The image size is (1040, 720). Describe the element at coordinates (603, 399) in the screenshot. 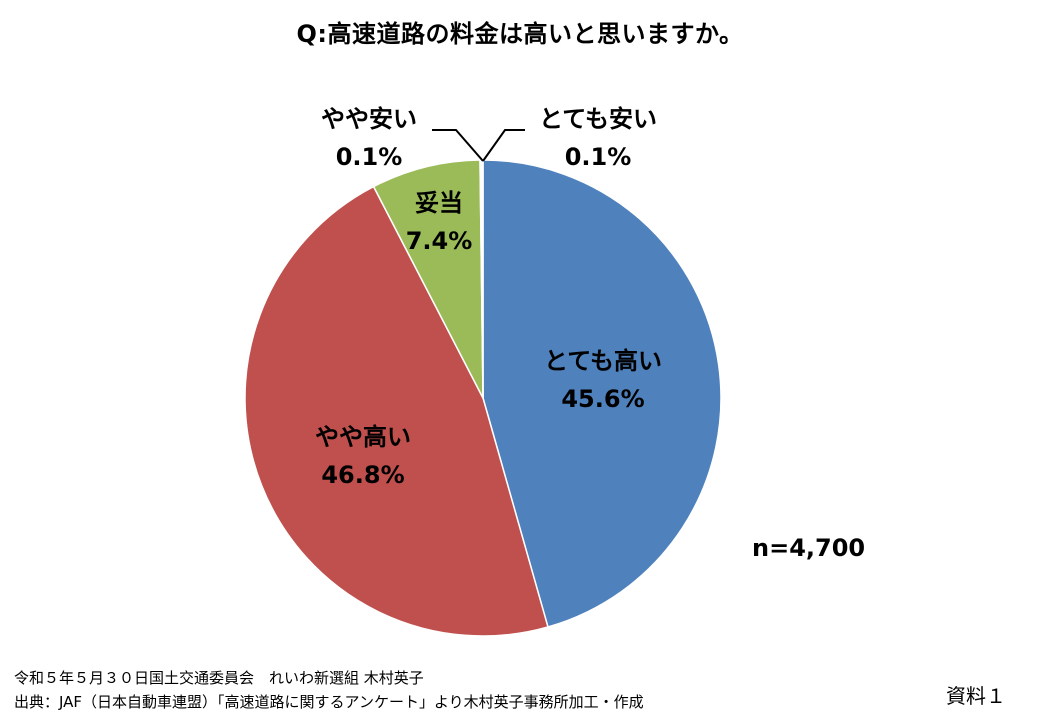

I see `slice-value: 45.6%` at that location.